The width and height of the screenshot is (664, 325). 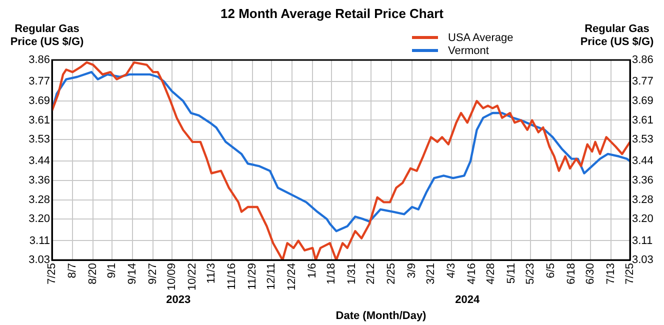 I want to click on x-tick-label: 12/24, so click(x=292, y=277).